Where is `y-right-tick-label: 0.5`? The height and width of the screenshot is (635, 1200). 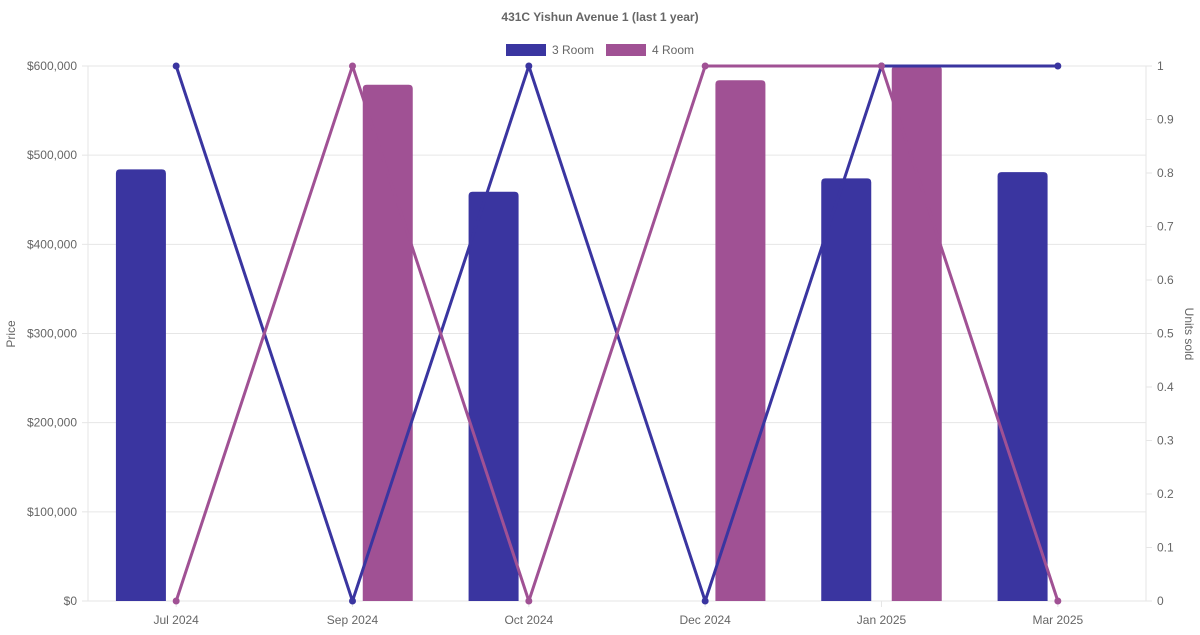
y-right-tick-label: 0.5 is located at coordinates (1165, 334).